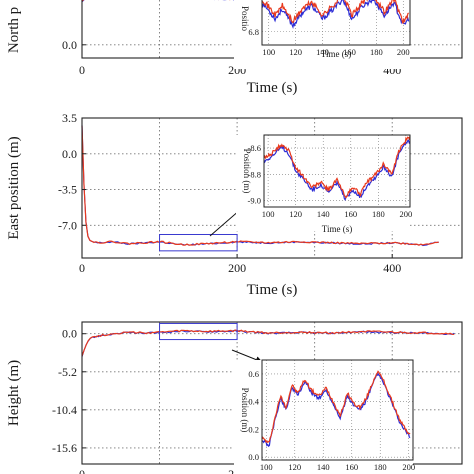 The width and height of the screenshot is (474, 474). I want to click on inset-panel: 100 120 140 160 180 200 6.8 Time (s) Positio, so click(322, 34).